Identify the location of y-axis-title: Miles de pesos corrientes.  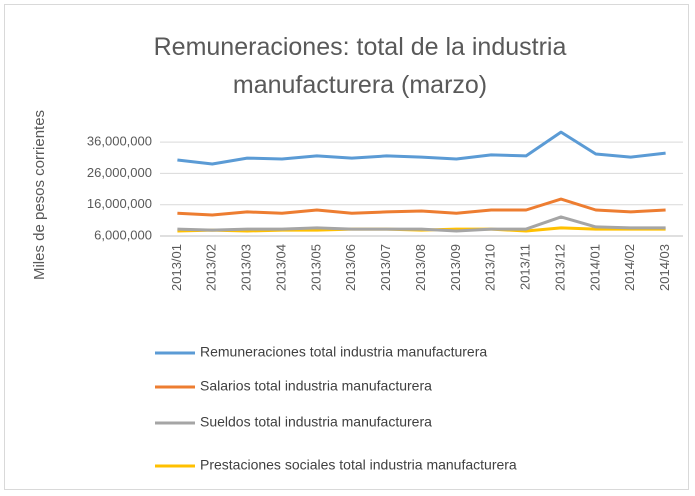
(39, 195).